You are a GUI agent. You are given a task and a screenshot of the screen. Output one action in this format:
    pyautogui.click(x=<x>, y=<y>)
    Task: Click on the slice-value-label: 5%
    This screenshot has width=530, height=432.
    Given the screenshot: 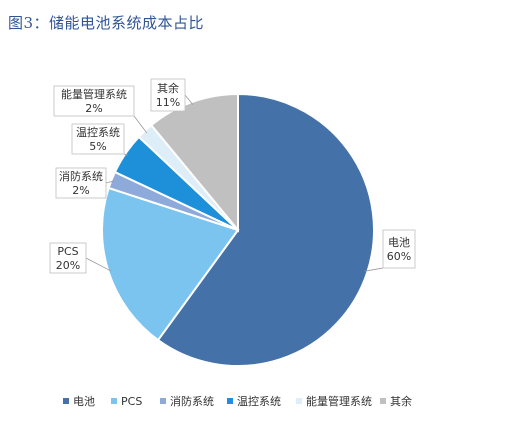 What is the action you would take?
    pyautogui.click(x=97, y=146)
    